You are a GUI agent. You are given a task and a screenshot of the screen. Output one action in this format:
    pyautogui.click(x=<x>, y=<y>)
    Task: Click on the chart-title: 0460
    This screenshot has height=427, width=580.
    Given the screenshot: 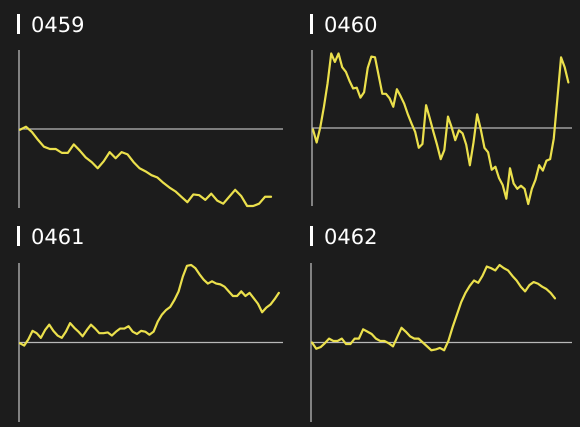 What is the action you would take?
    pyautogui.click(x=351, y=25)
    